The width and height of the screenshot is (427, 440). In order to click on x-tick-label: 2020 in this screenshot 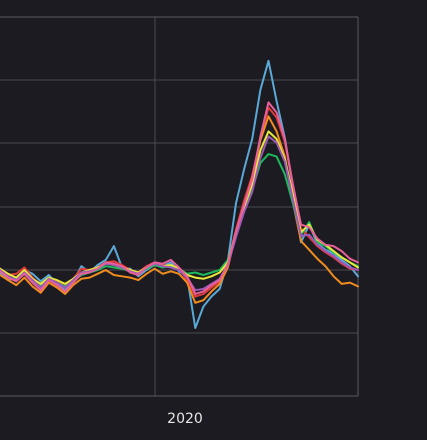, I will do `click(185, 419)`.